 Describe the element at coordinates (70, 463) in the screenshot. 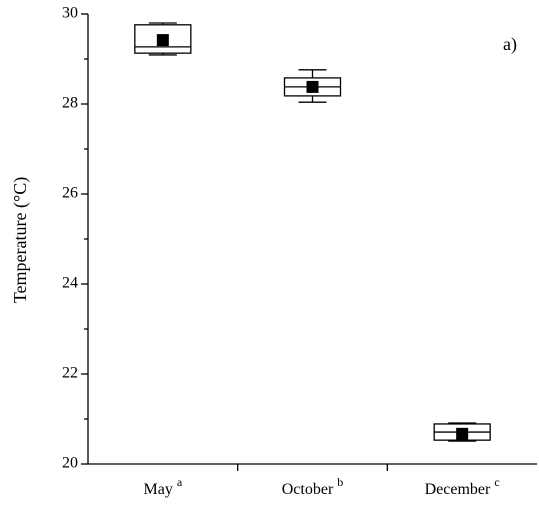

I see `y-tick-label: 20` at that location.